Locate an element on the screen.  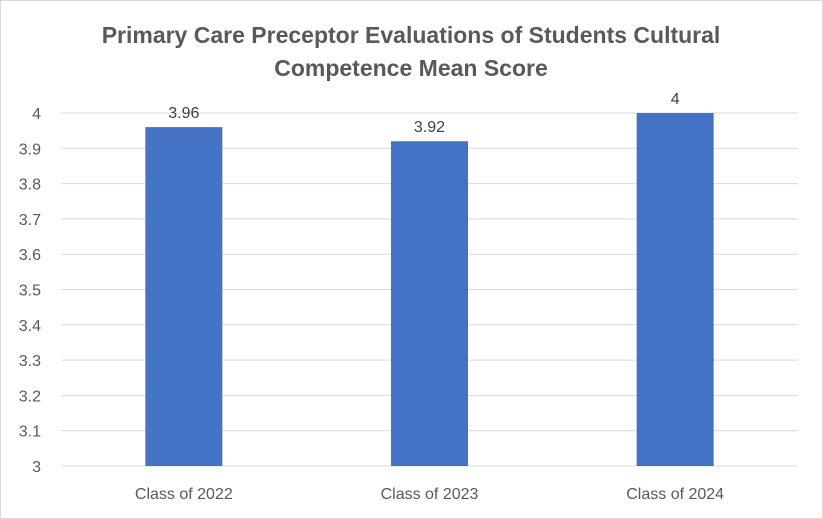
y-tick-label: 3.5 is located at coordinates (30, 291).